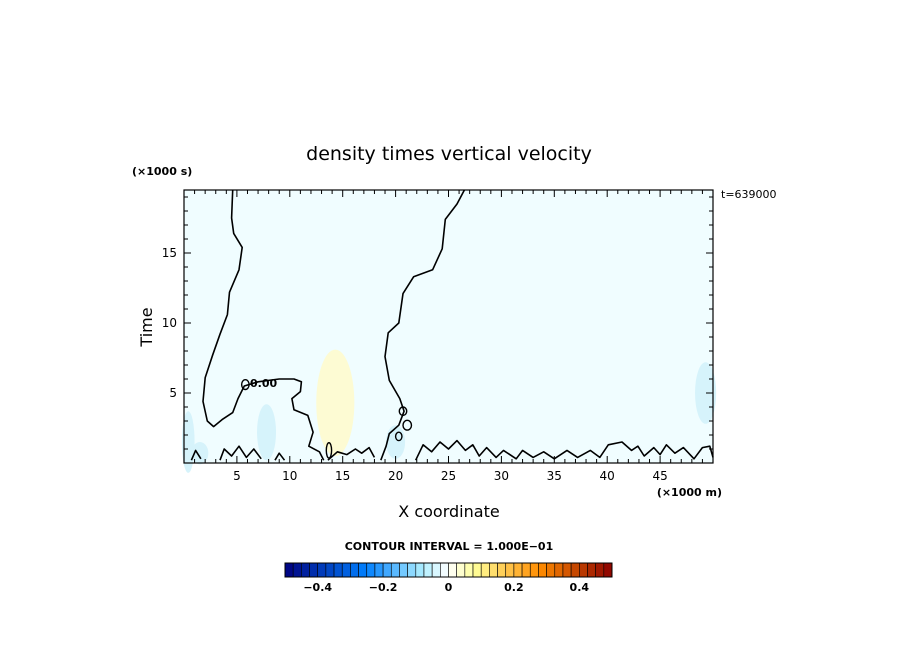 This screenshot has width=904, height=654. Describe the element at coordinates (706, 393) in the screenshot. I see `shade-neg-right-edge` at that location.